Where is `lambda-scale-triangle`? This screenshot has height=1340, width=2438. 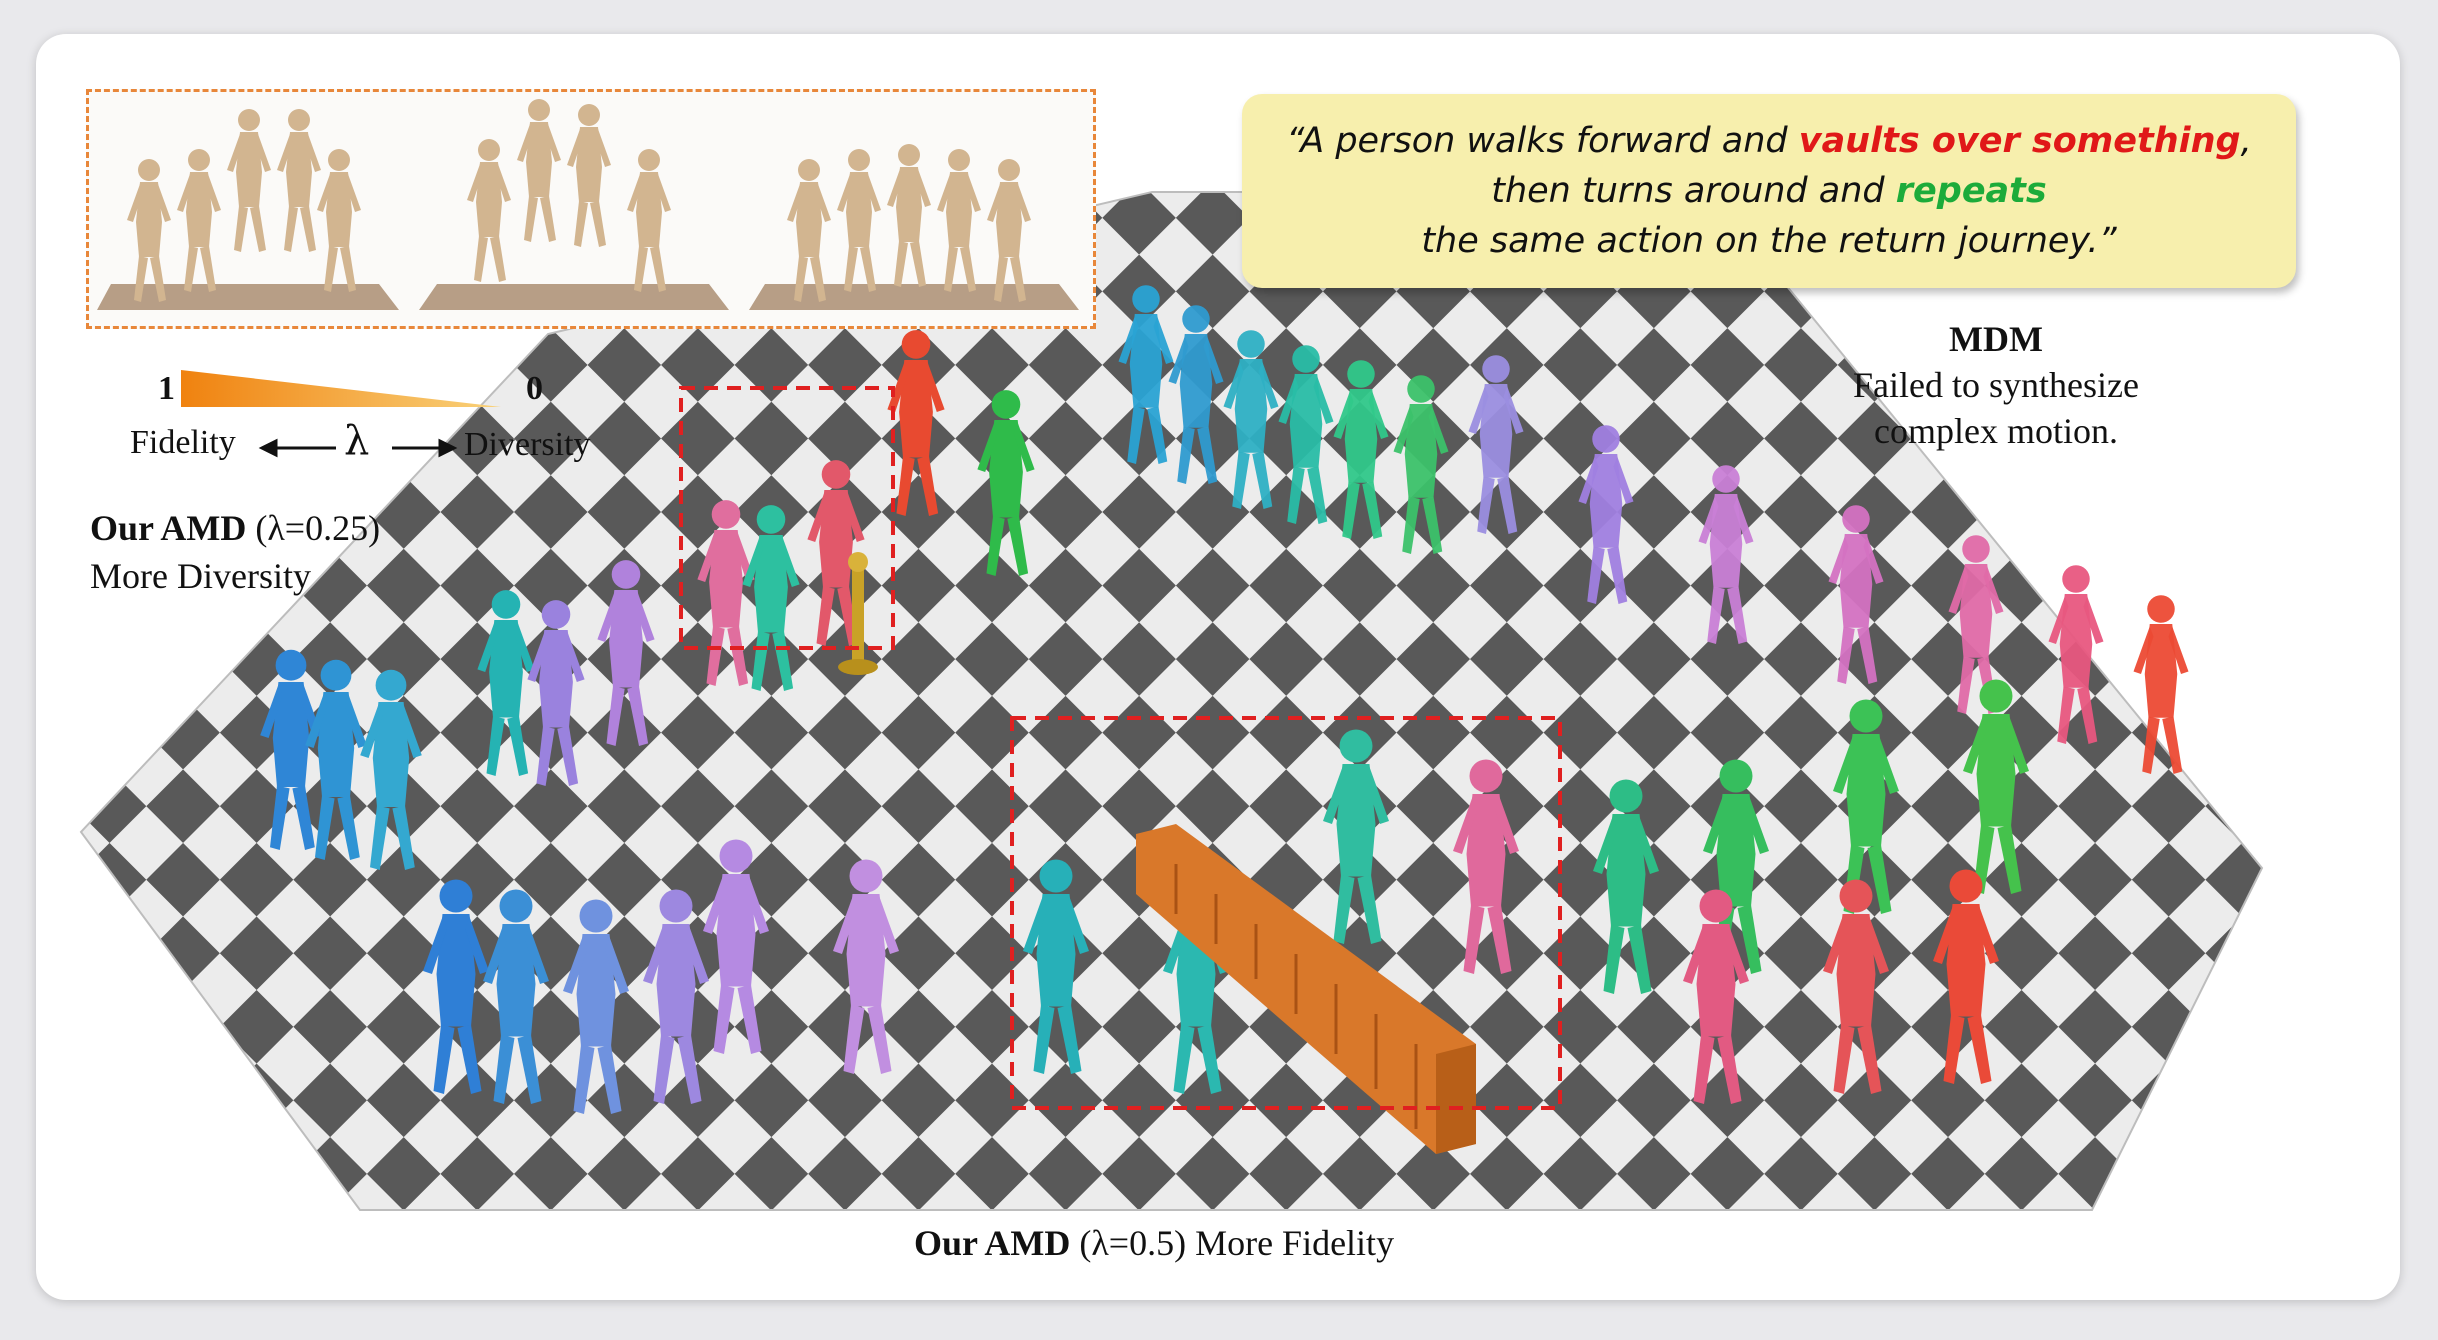
lambda-scale-triangle is located at coordinates (341, 388).